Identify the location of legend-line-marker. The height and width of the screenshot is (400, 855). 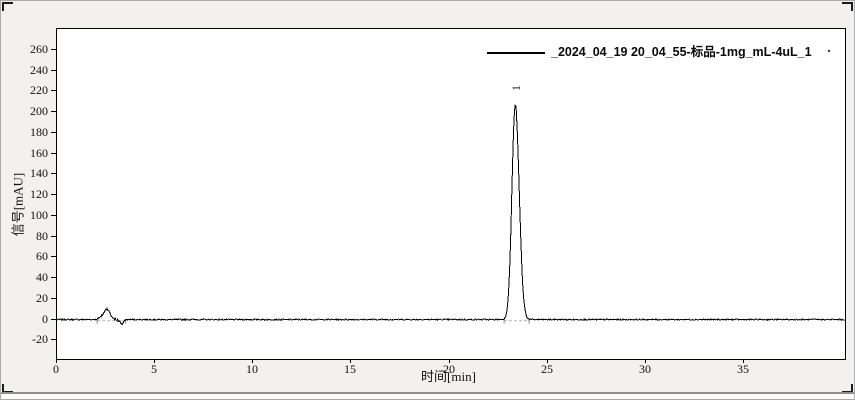
(516, 53).